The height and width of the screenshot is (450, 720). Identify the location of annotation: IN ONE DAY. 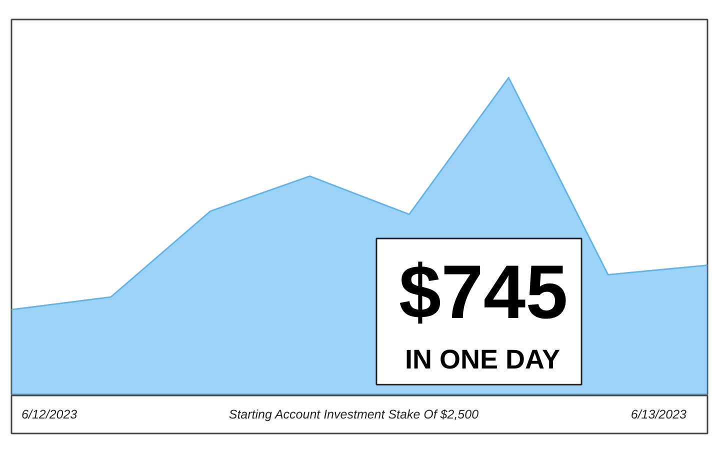
(482, 359).